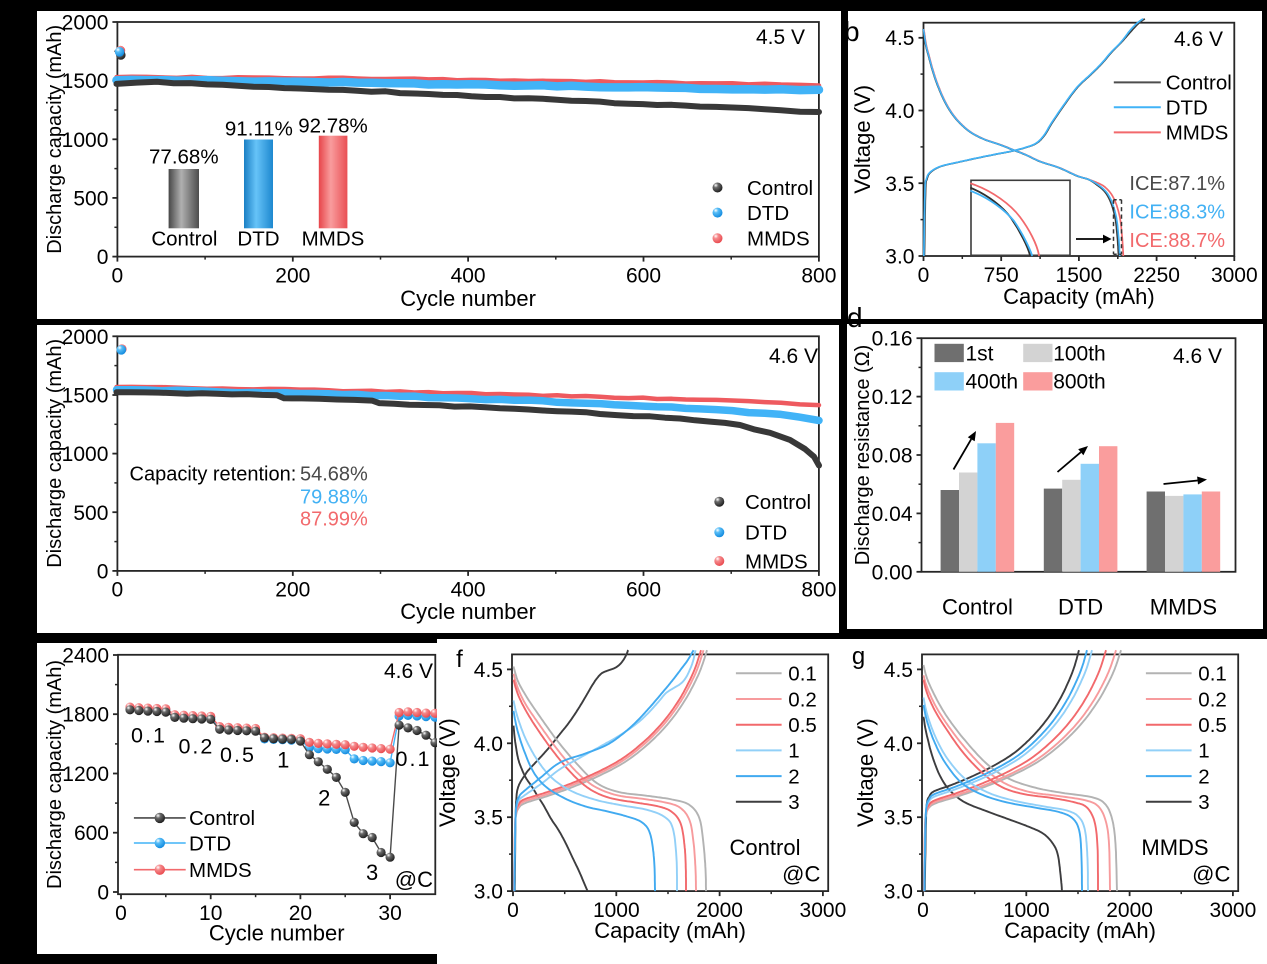 Image resolution: width=1267 pixels, height=964 pixels. Describe the element at coordinates (891, 338) in the screenshot. I see `svg-text: 0.16` at that location.